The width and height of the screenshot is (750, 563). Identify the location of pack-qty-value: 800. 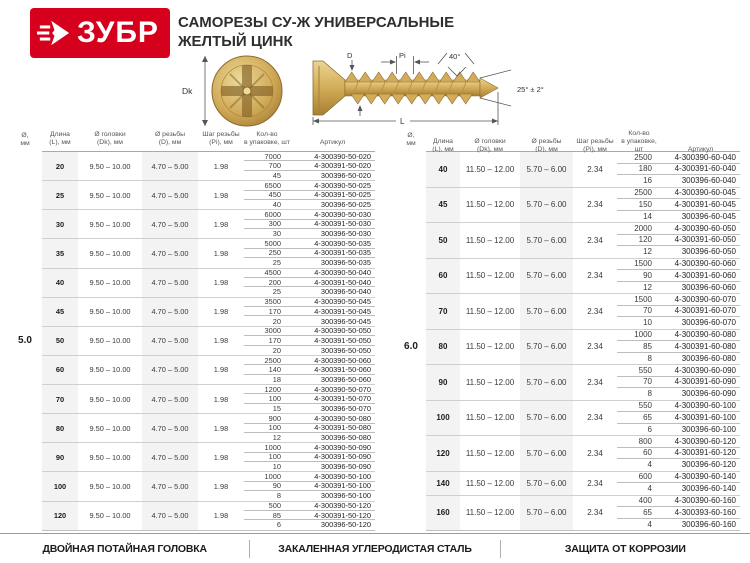
(639, 442).